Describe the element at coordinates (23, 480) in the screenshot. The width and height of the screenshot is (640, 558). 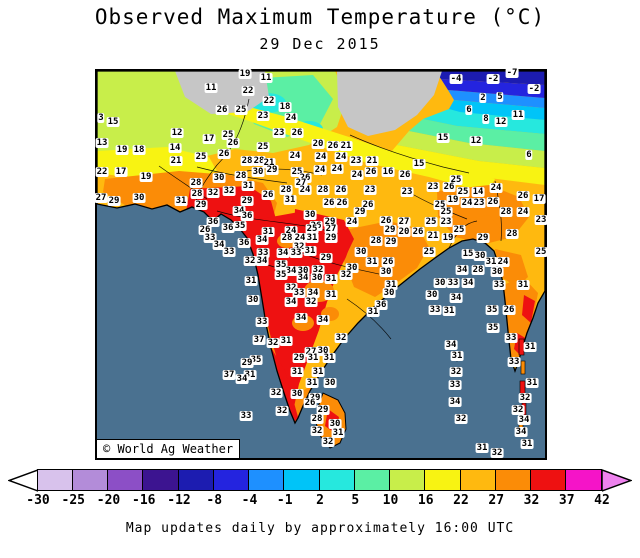
I see `scale-left-arrow` at that location.